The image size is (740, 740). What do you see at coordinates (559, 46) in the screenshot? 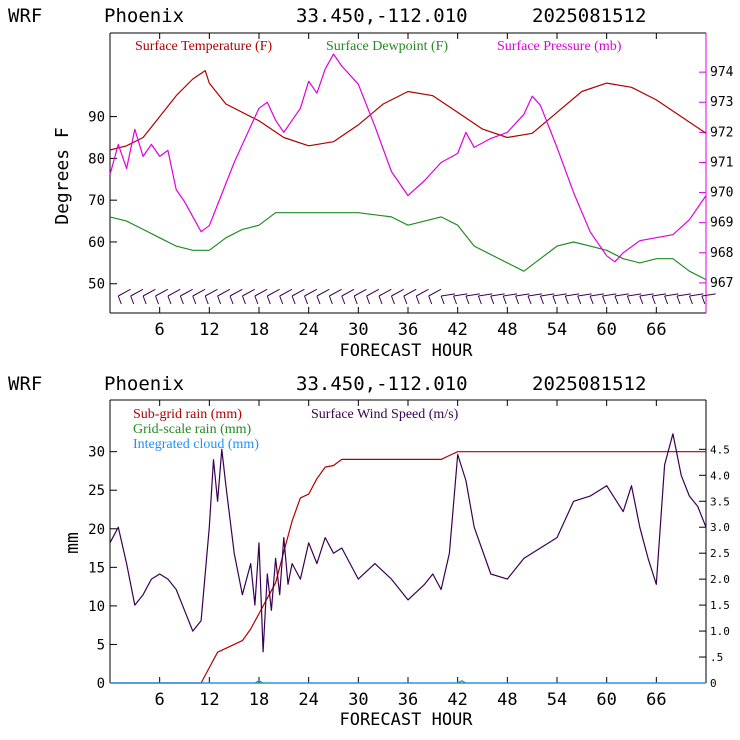
I see `legend-pressure: Surface Pressure (mb)` at bounding box center [559, 46].